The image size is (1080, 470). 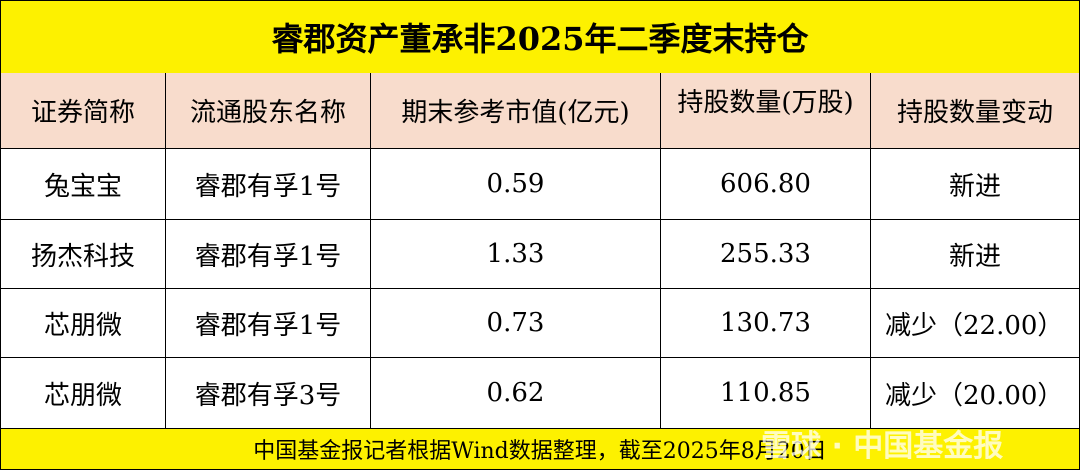 I want to click on column-header: 持股数量变动, so click(x=975, y=111).